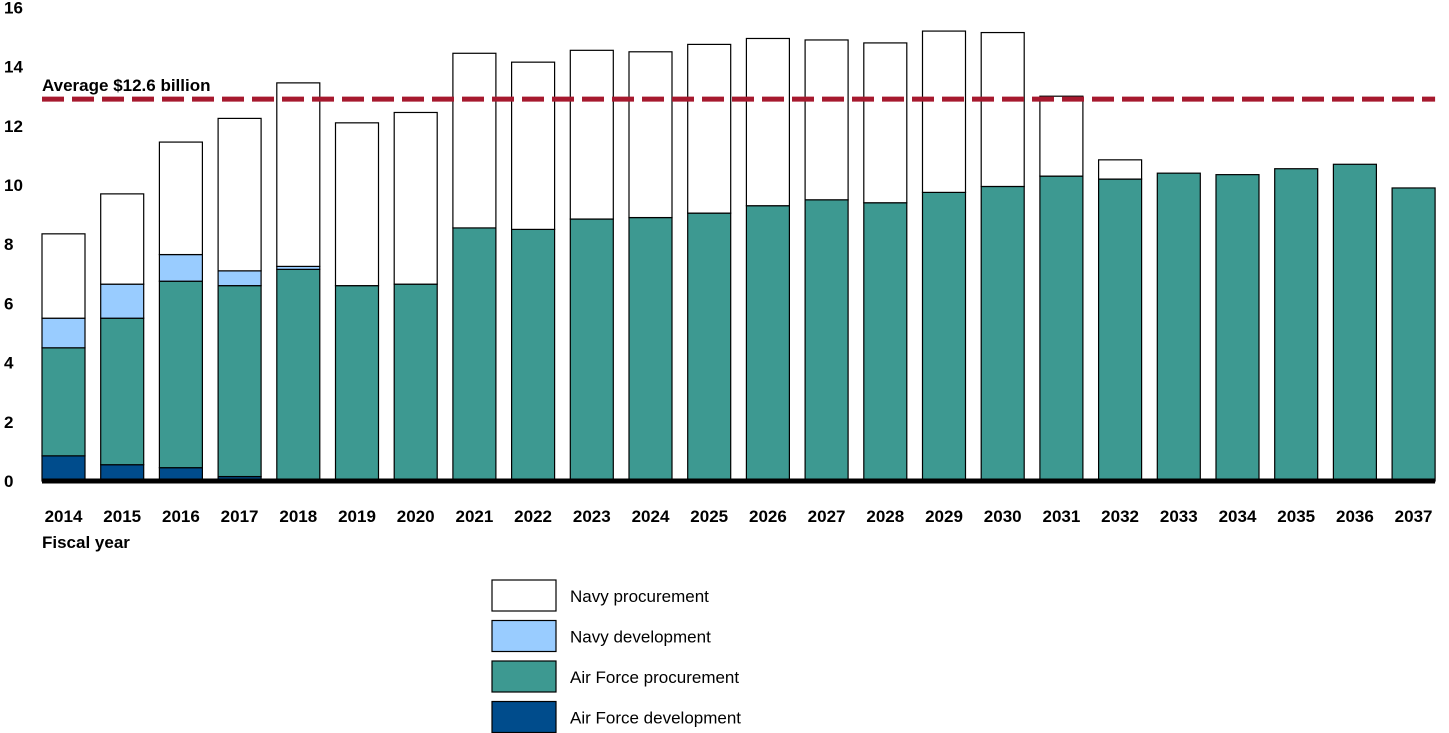  Describe the element at coordinates (826, 120) in the screenshot. I see `bar-navy-procurement-2027` at that location.